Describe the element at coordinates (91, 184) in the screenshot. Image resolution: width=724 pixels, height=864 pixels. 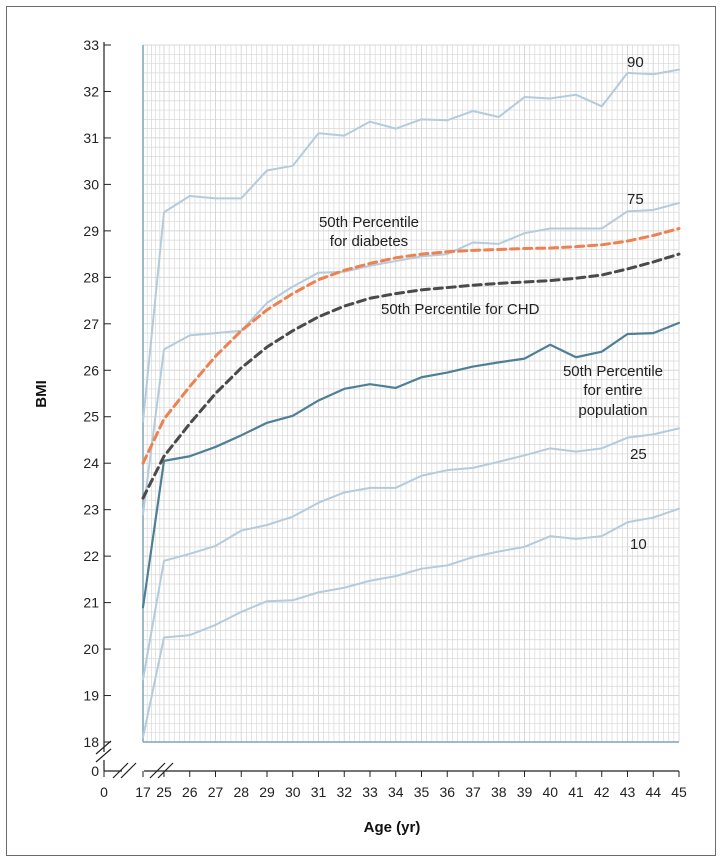
I see `y-tick-label: 30` at that location.